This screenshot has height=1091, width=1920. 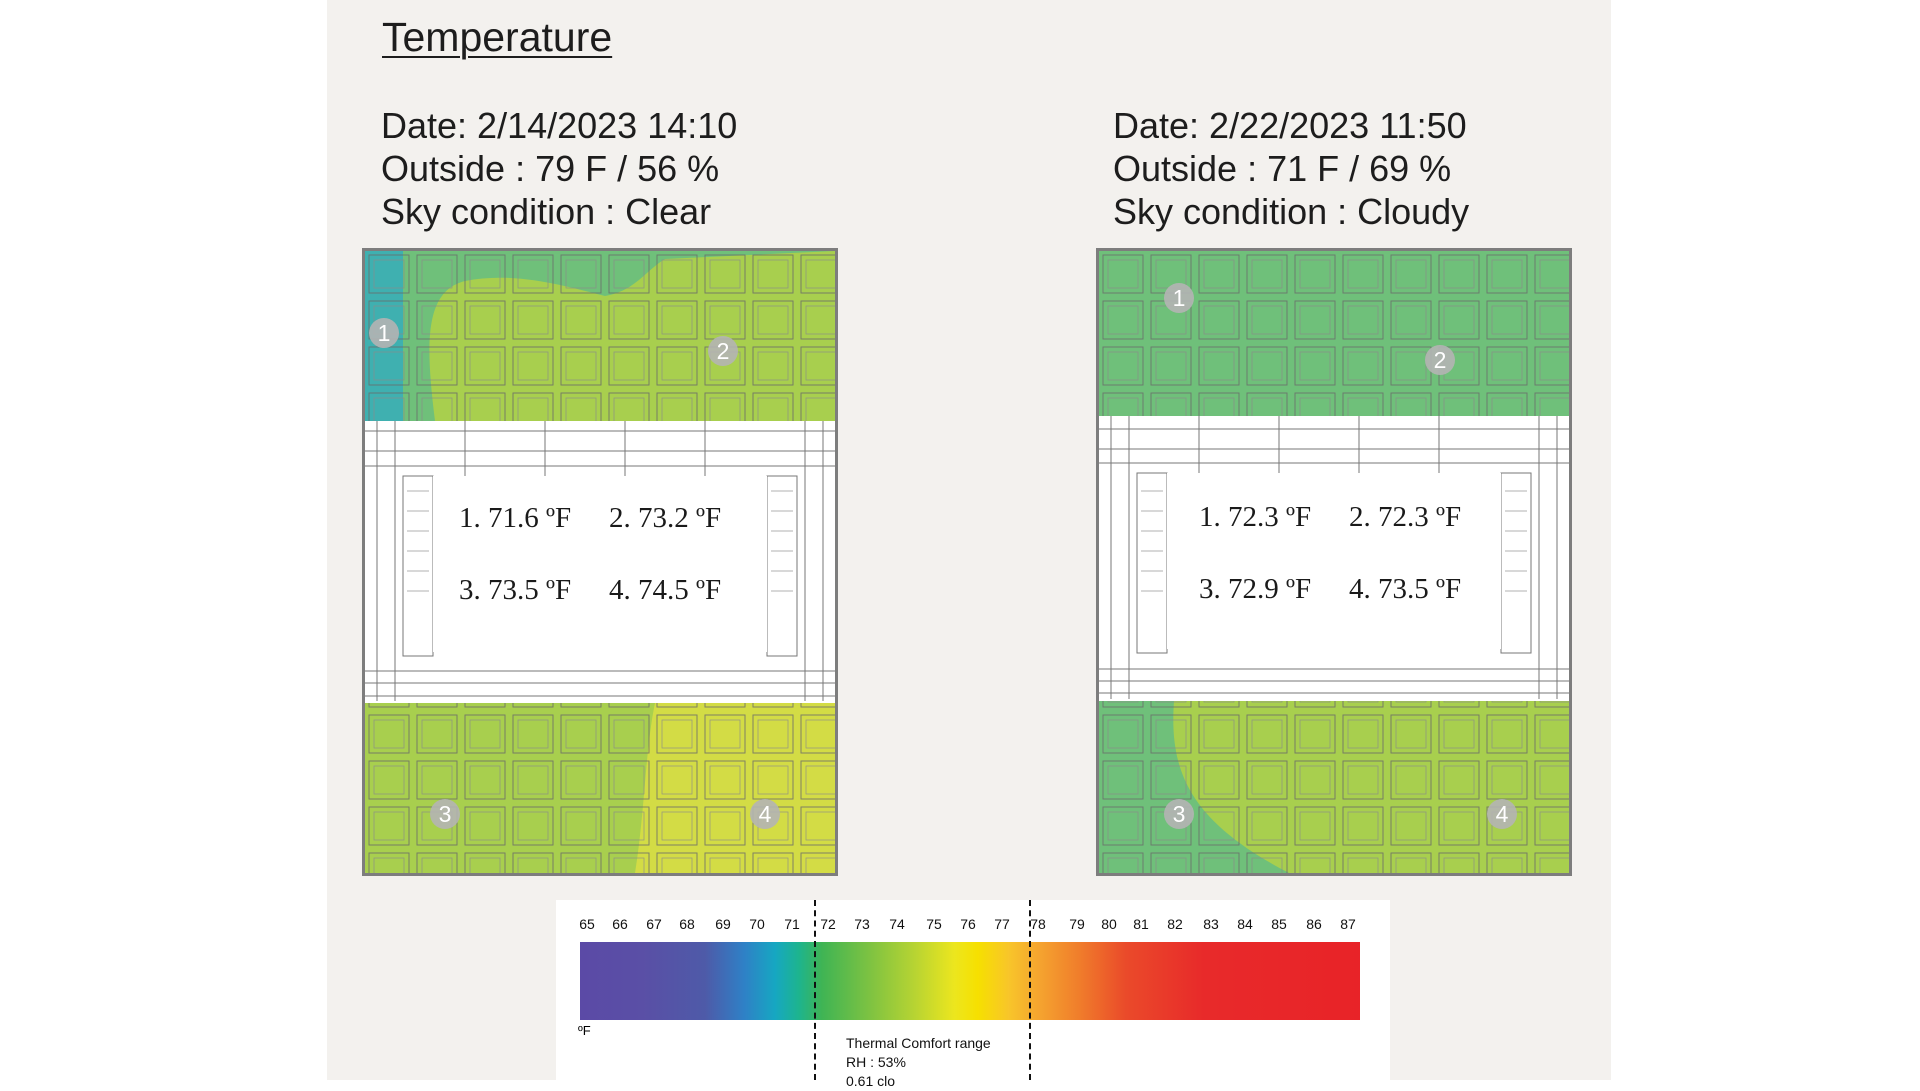 I want to click on legend-tick-65: 65, so click(x=587, y=924).